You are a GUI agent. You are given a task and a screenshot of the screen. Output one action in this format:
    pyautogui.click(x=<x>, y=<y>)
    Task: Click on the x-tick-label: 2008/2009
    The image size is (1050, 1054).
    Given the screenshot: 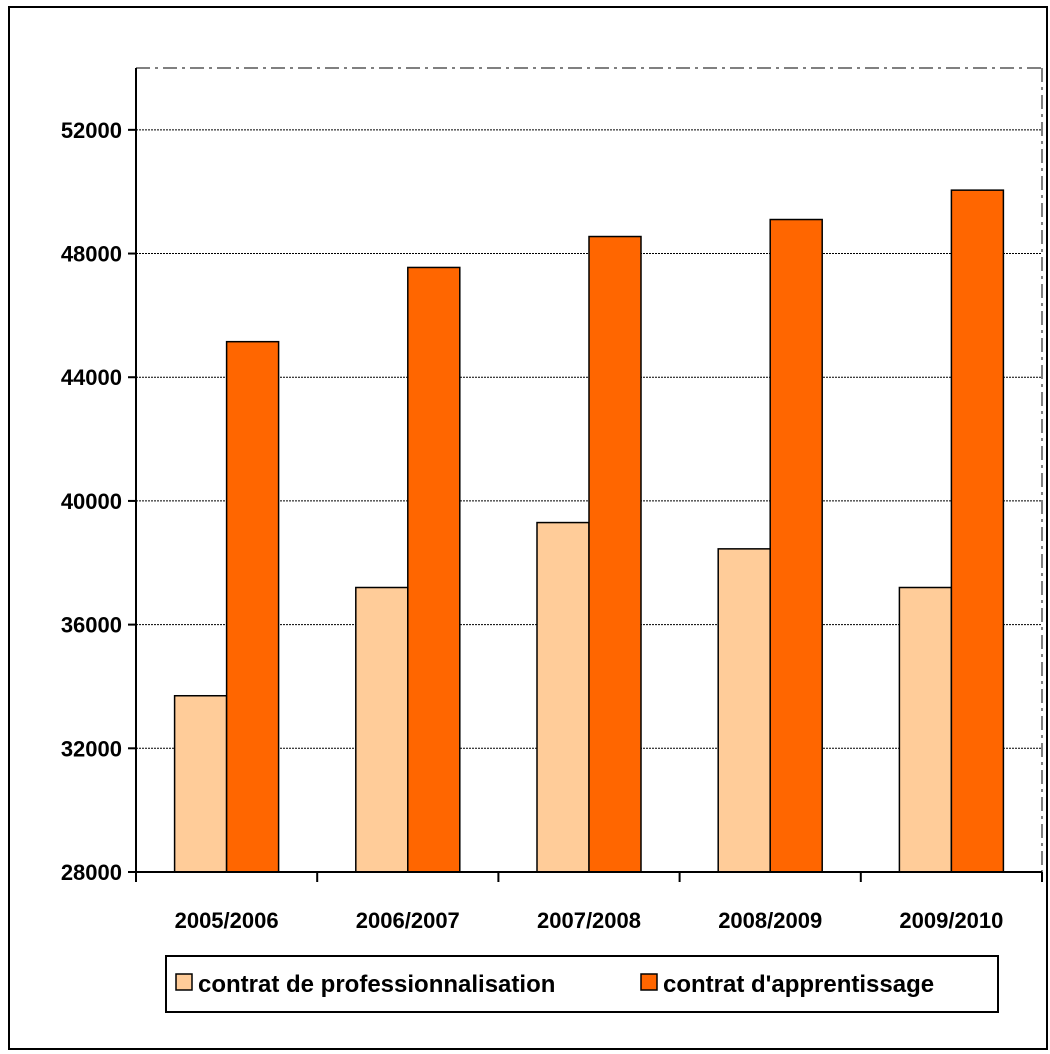 What is the action you would take?
    pyautogui.click(x=770, y=920)
    